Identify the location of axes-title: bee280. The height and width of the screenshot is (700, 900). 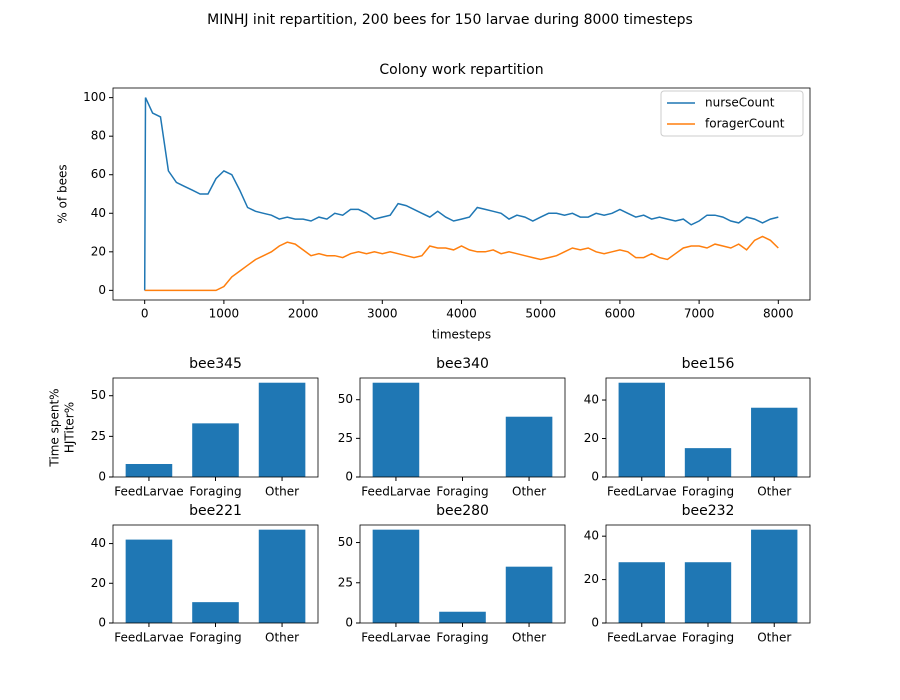
(462, 511).